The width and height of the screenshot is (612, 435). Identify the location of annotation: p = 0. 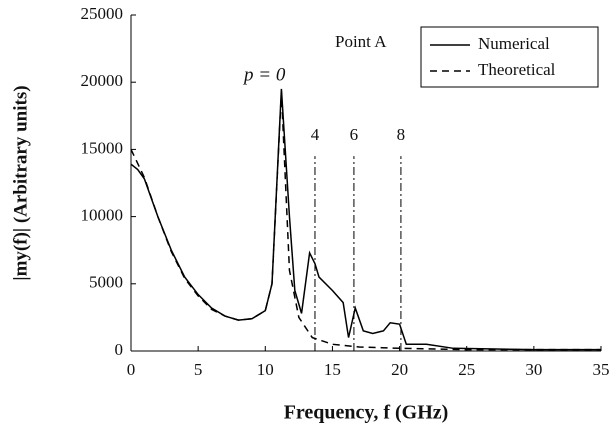
(264, 74).